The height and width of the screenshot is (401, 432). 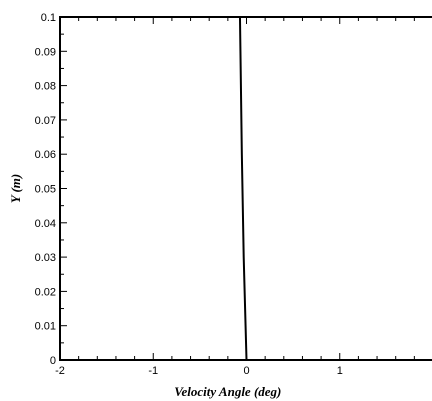 I want to click on y-tick-label: 0.06, so click(x=45, y=155).